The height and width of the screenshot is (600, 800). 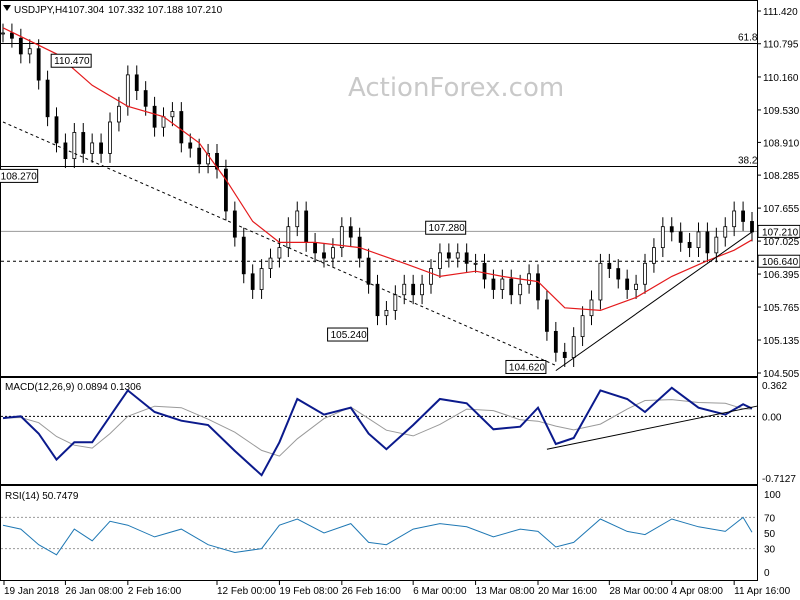 I want to click on ohlc-close: 107.210, so click(x=204, y=10).